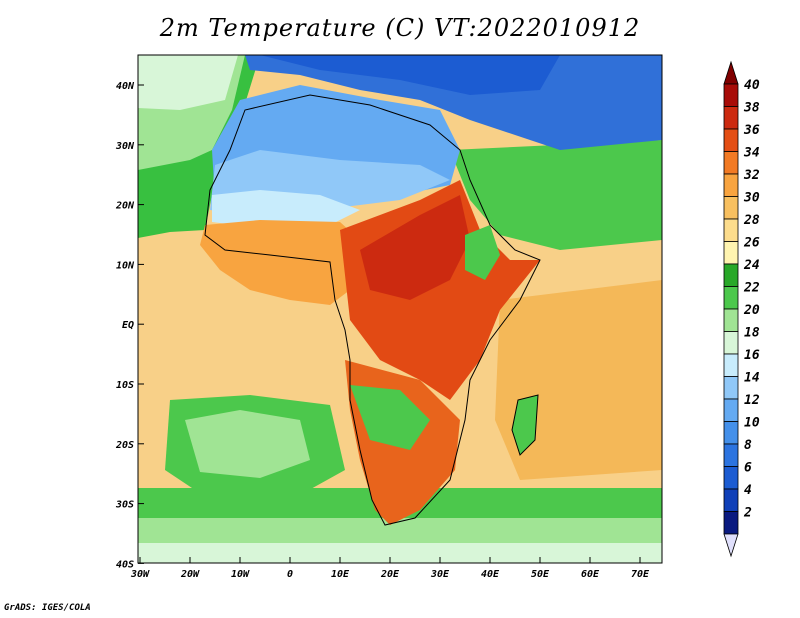  What do you see at coordinates (751, 153) in the screenshot?
I see `colorbar-label: 34` at bounding box center [751, 153].